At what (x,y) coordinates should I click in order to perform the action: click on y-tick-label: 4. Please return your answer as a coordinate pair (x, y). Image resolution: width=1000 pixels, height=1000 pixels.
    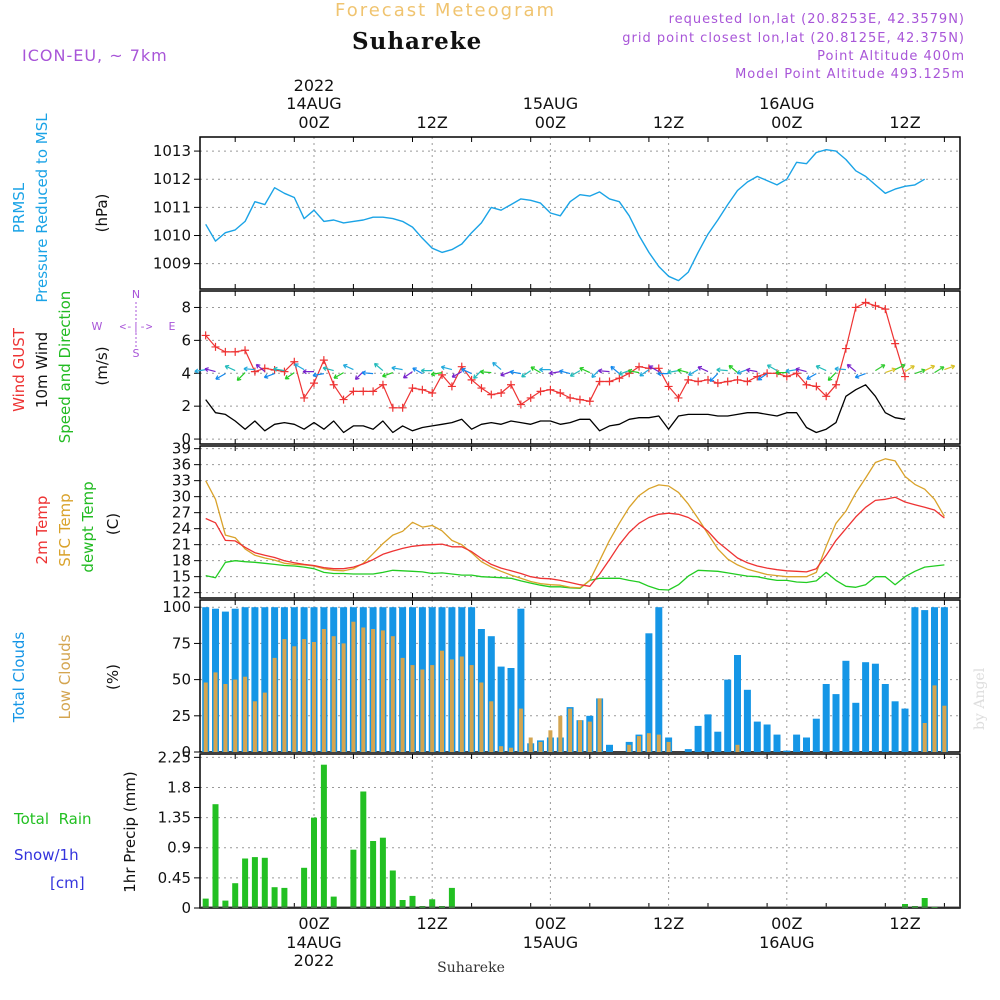
    Looking at the image, I should click on (186, 373).